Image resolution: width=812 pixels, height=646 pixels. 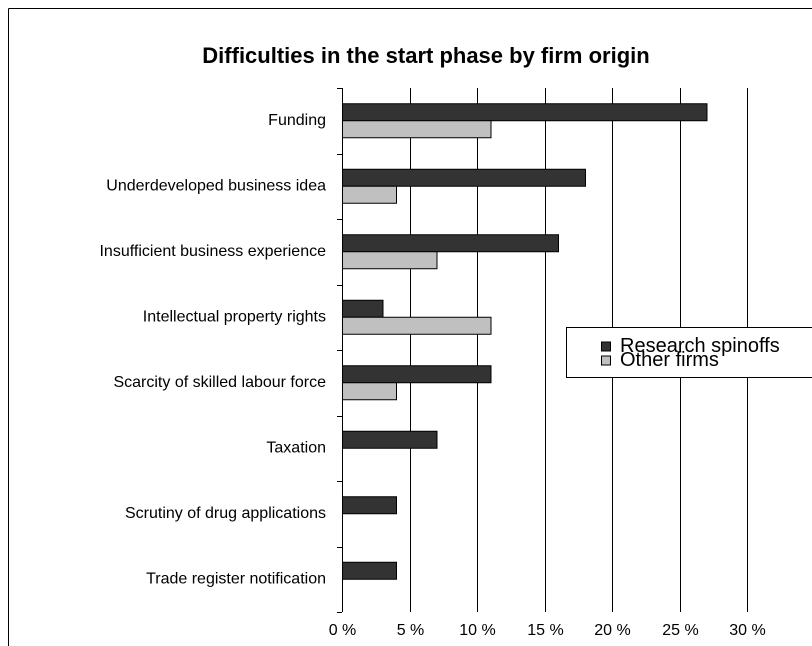 I want to click on legend-box, so click(x=689, y=352).